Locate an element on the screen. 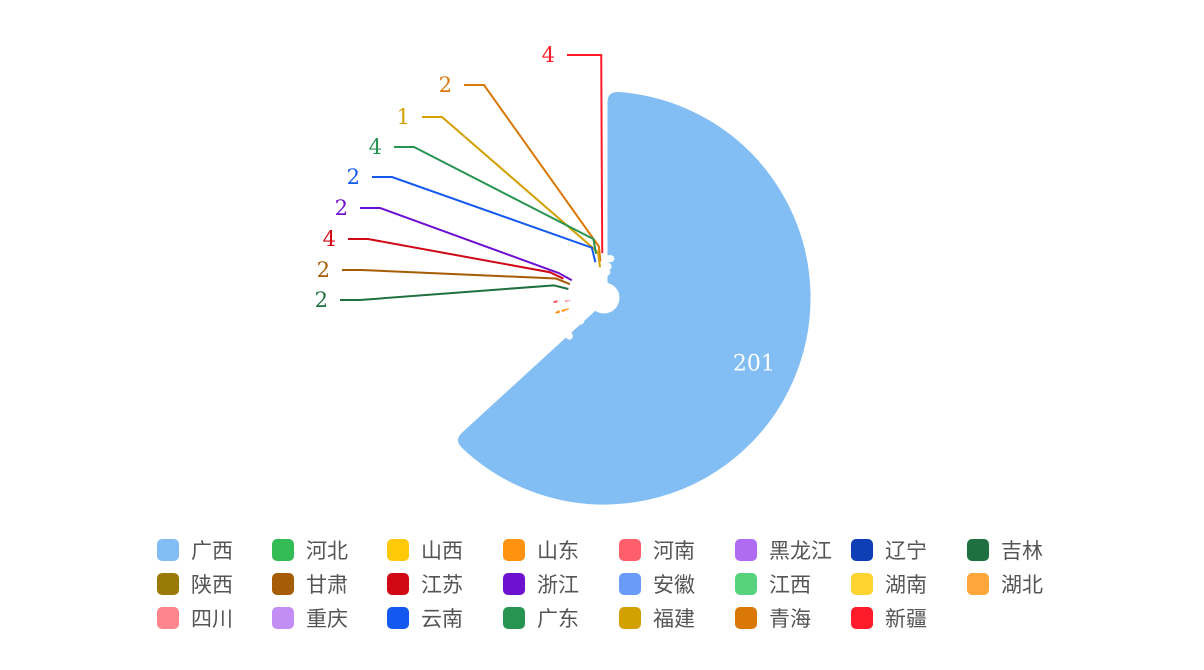 This screenshot has width=1204, height=670. leader-line-浙江 is located at coordinates (466, 244).